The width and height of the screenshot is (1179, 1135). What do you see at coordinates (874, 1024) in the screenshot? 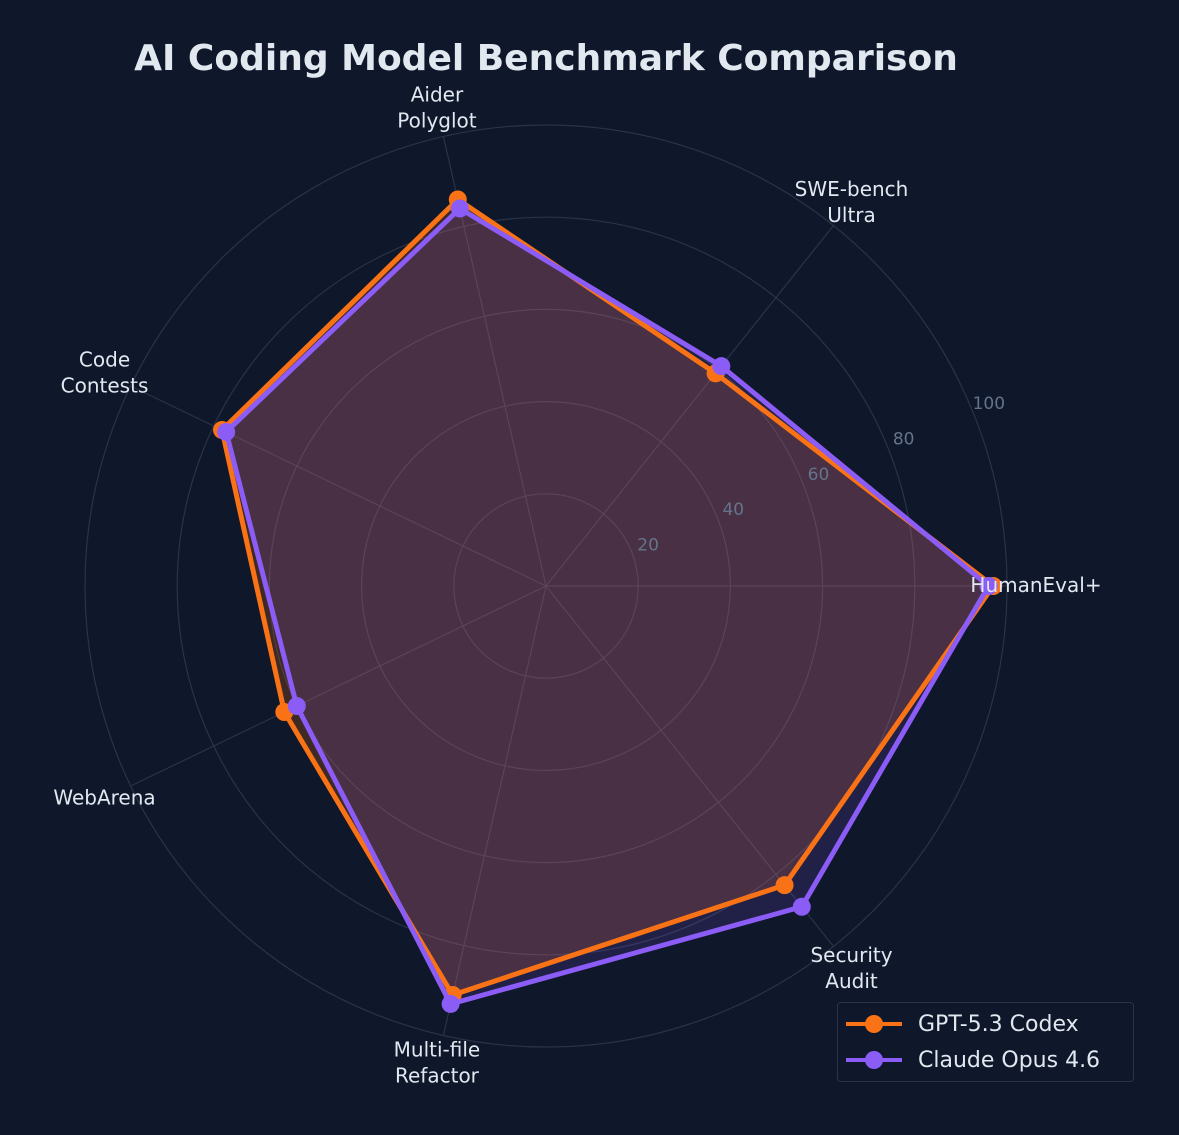
I see `legend-swatch-gpt` at bounding box center [874, 1024].